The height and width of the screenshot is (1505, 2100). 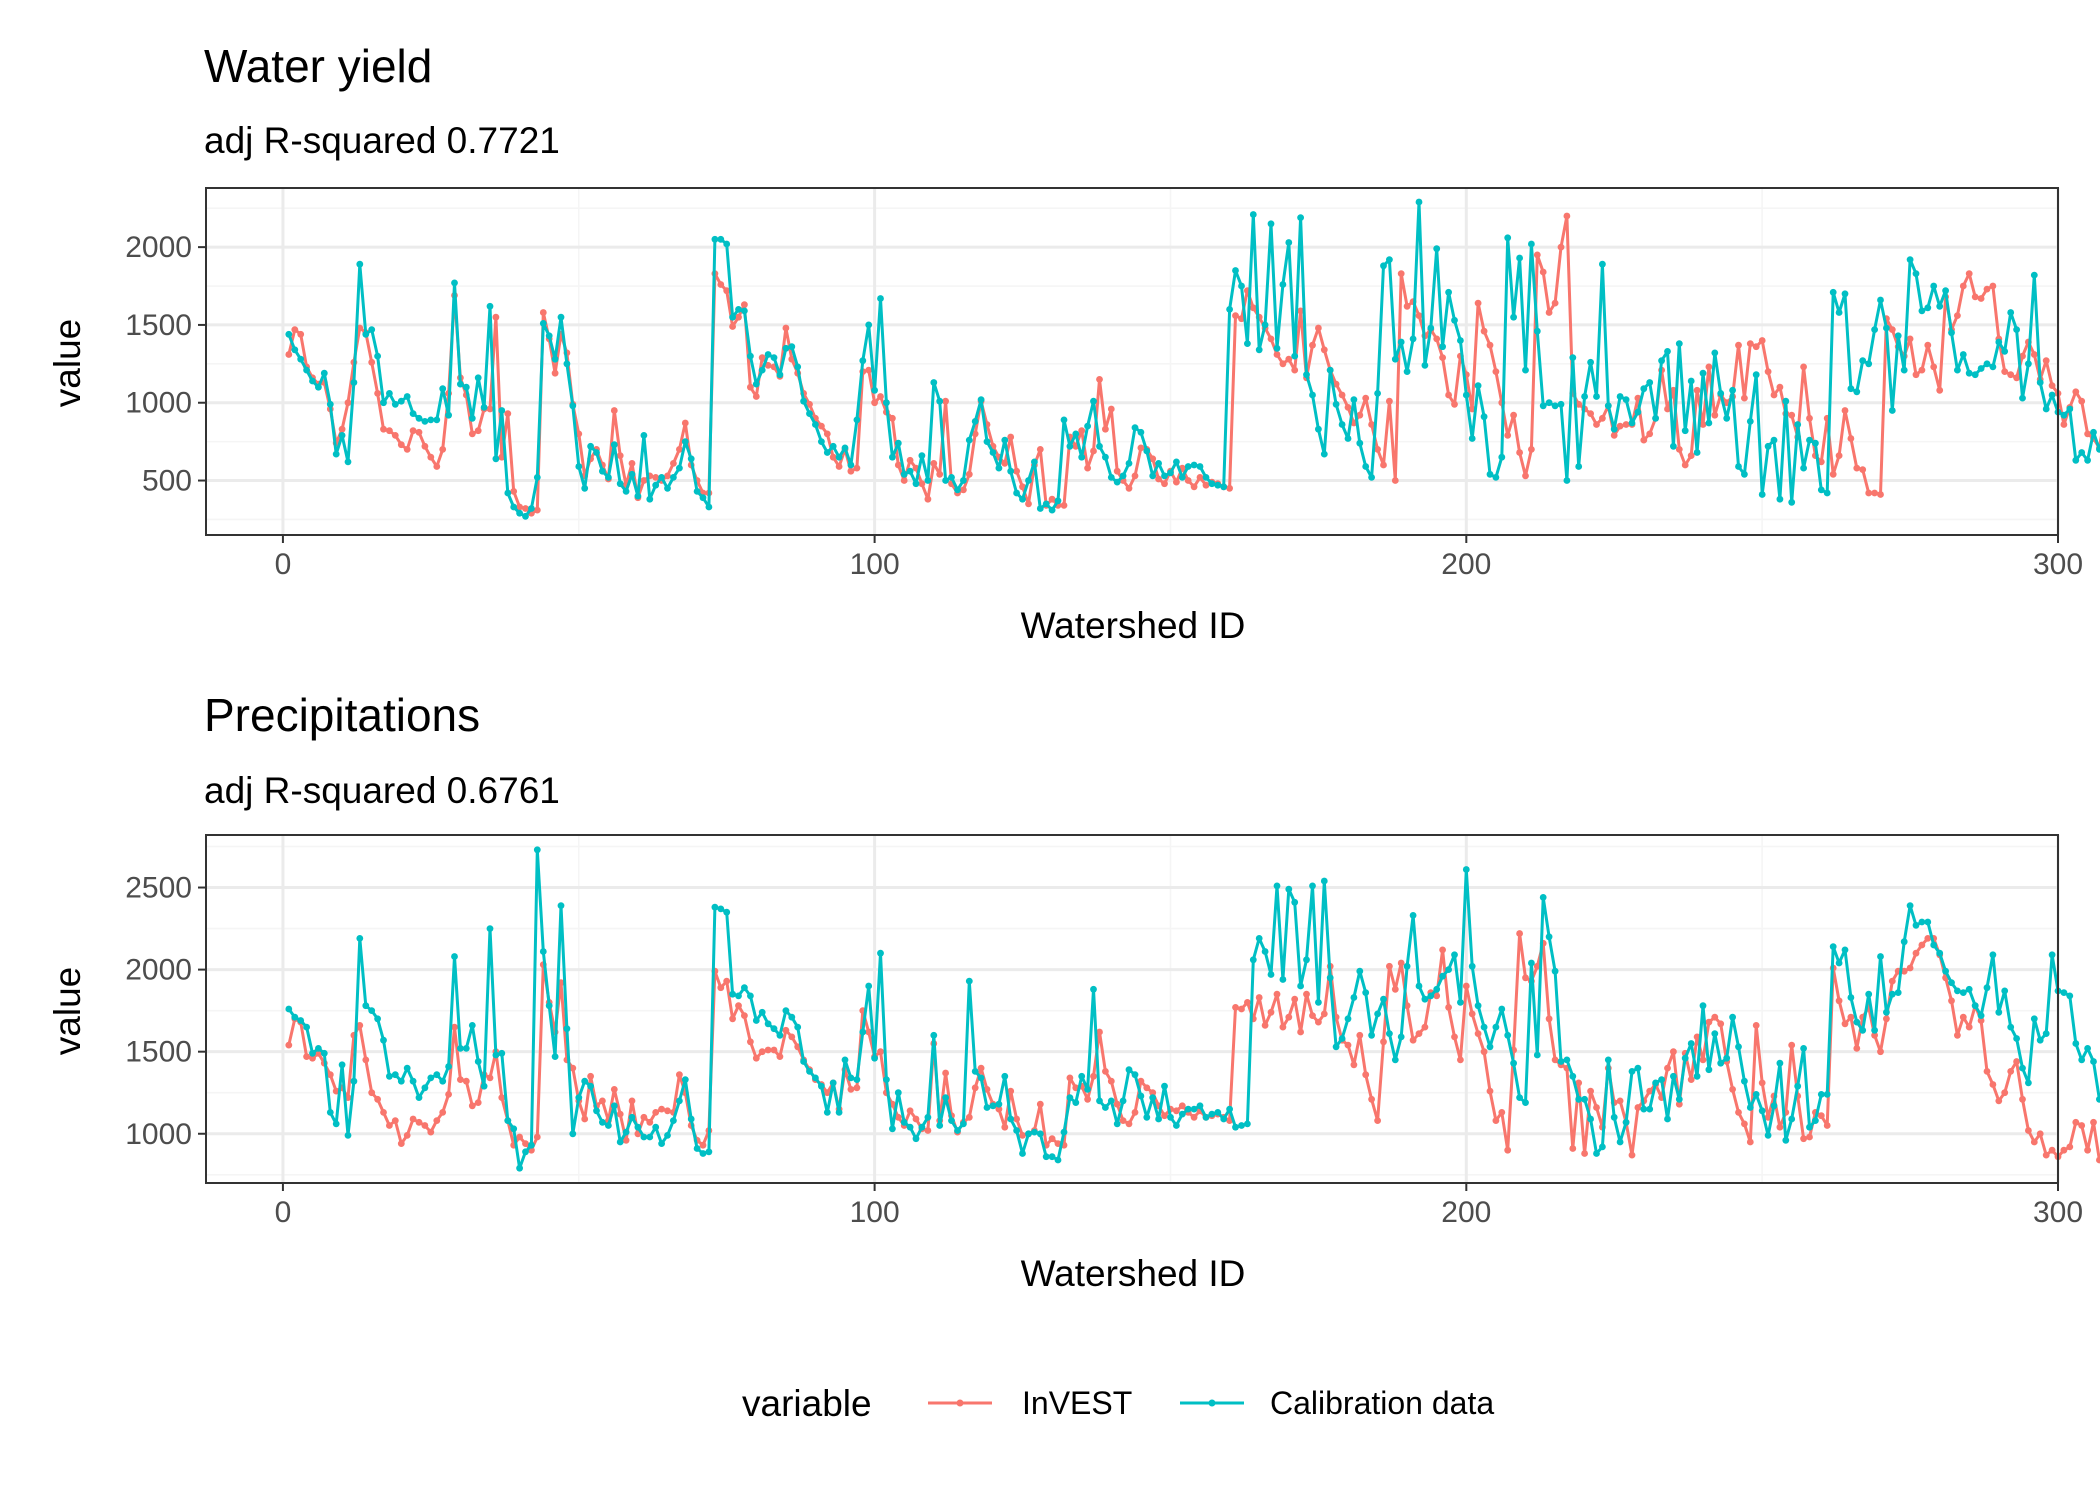 I want to click on y-axis-label: value, so click(x=67, y=1011).